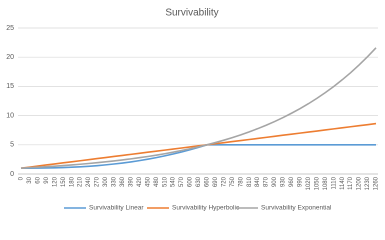 Image resolution: width=385 pixels, height=240 pixels. What do you see at coordinates (148, 181) in the screenshot?
I see `x-tick-label: 450` at bounding box center [148, 181].